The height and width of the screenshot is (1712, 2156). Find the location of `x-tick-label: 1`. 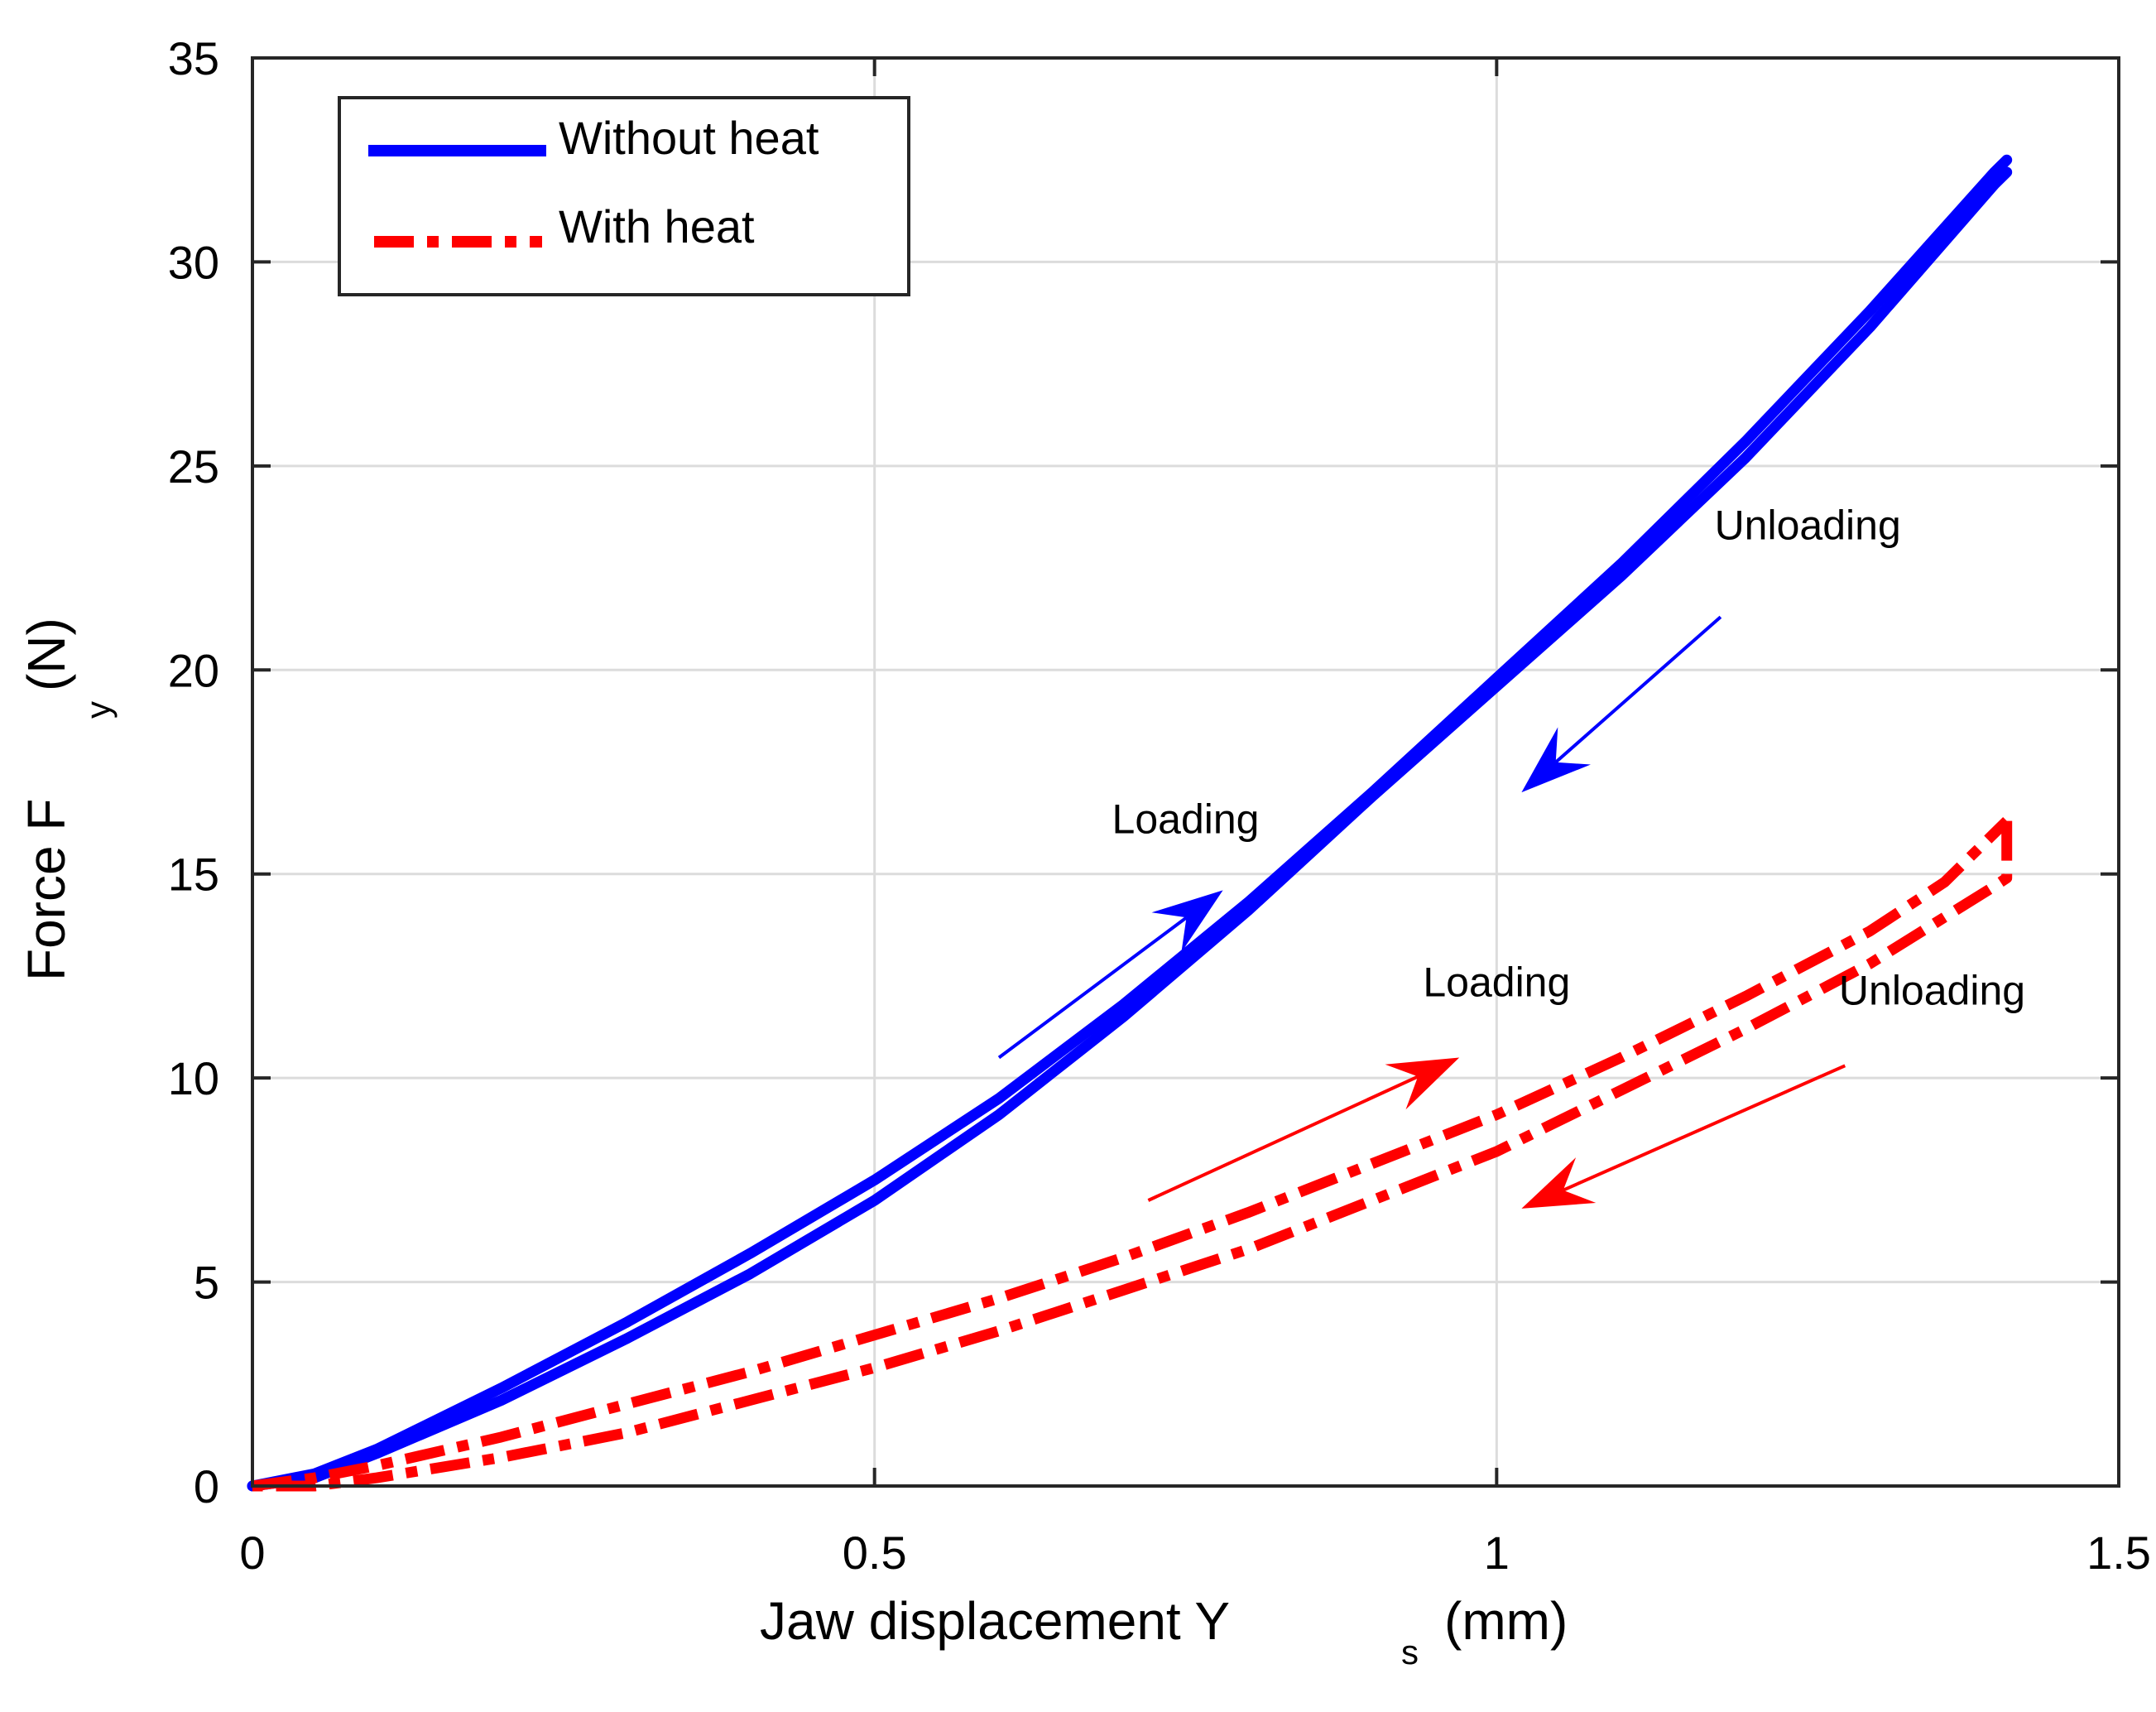

x-tick-label: 1 is located at coordinates (1497, 1553).